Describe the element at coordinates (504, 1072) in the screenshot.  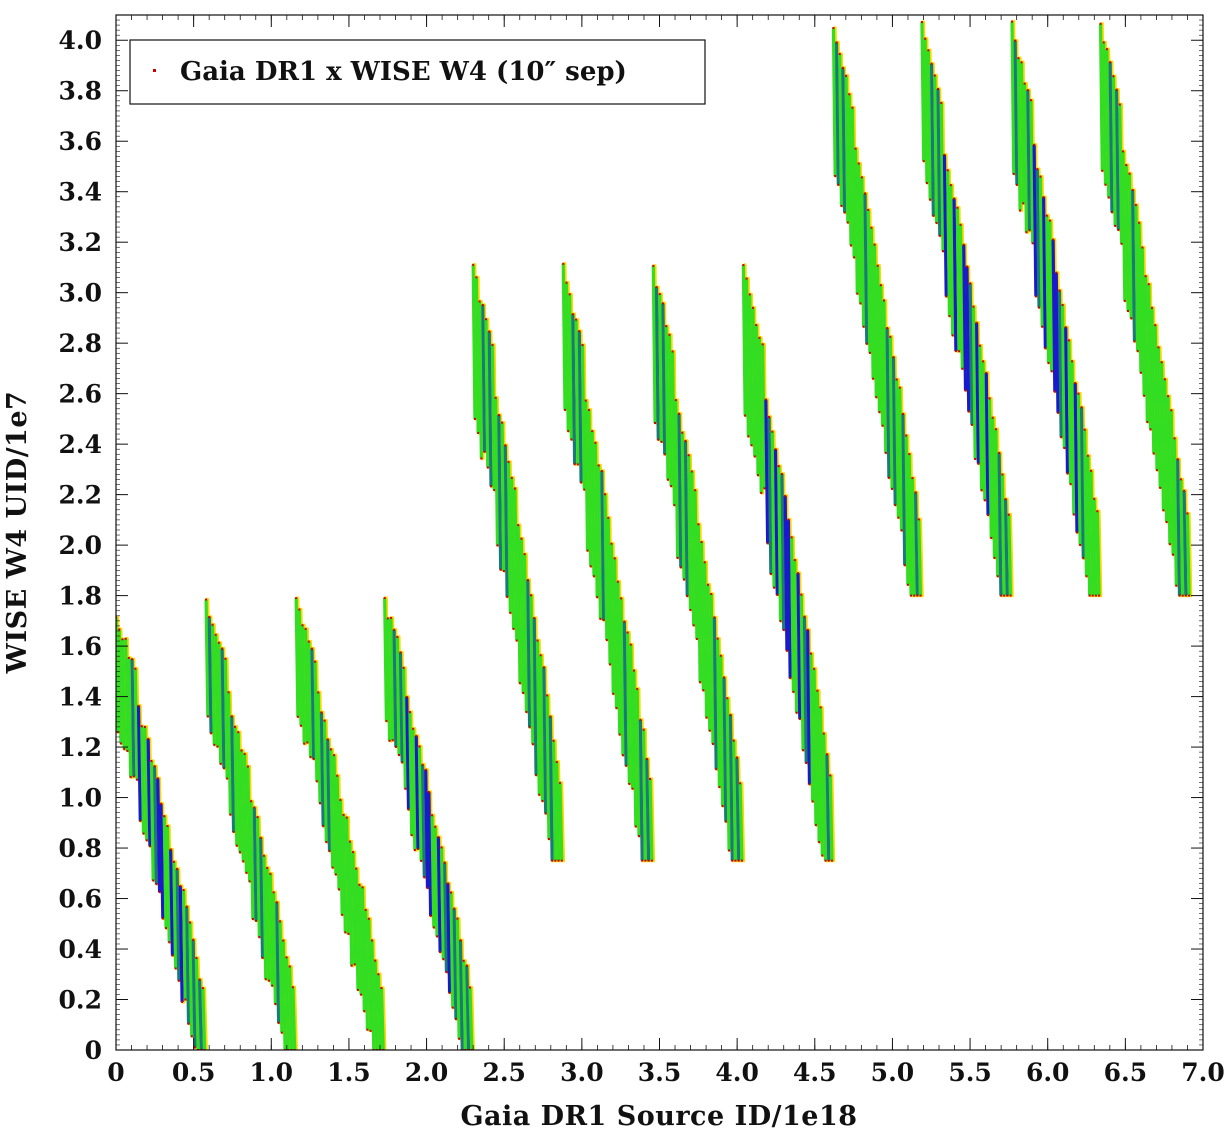
I see `x-tick-label: 2.5` at that location.